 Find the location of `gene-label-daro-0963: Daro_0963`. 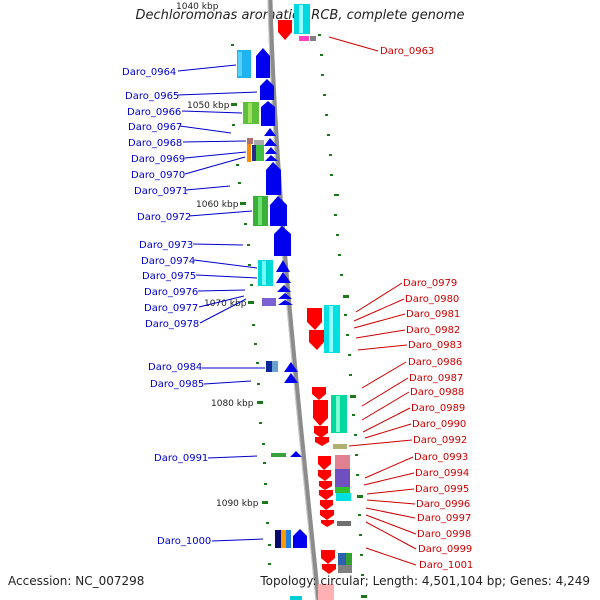

gene-label-daro-0963: Daro_0963 is located at coordinates (407, 51).